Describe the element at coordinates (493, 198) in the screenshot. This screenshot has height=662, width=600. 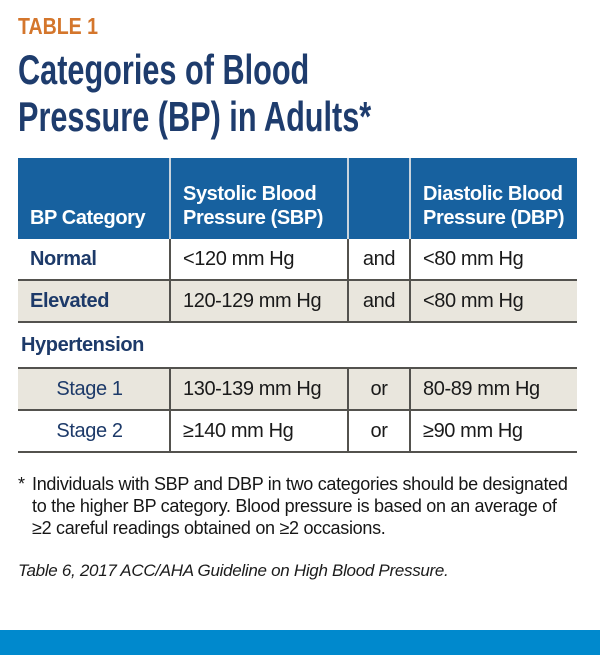
I see `column-header-dbp: Diastolic Blood Pressure (DBP)` at that location.